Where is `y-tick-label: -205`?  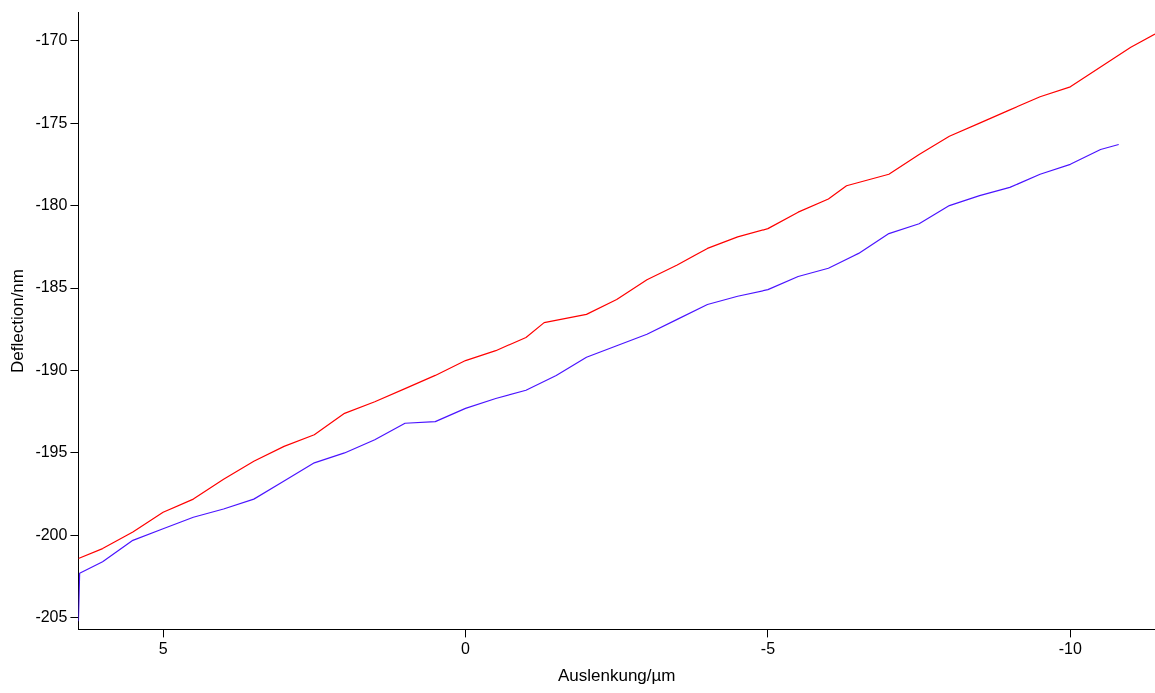
y-tick-label: -205 is located at coordinates (51, 617).